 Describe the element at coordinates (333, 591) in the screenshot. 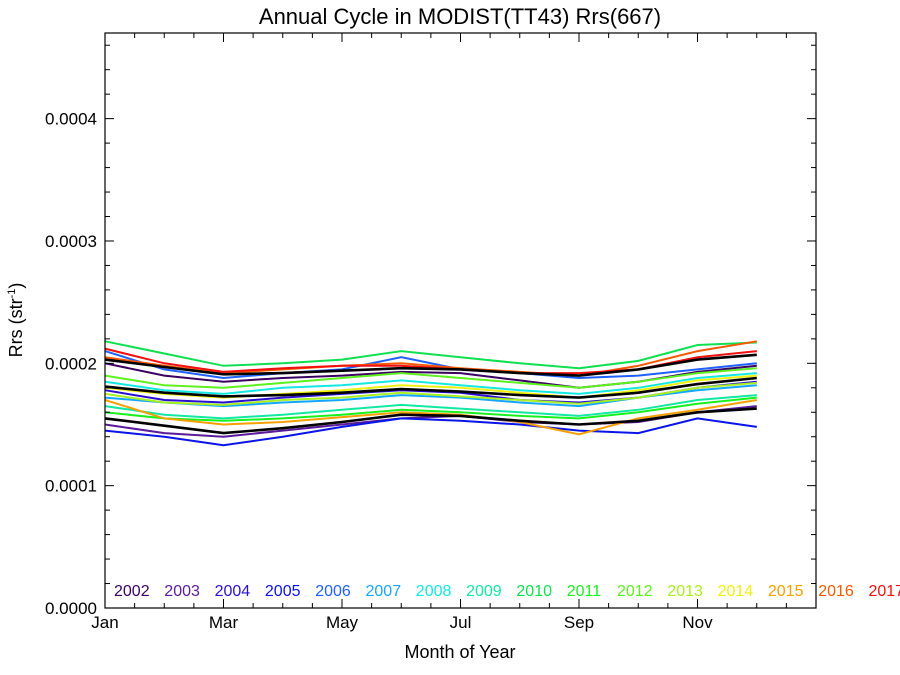

I see `legend-item-2006: 2006` at that location.